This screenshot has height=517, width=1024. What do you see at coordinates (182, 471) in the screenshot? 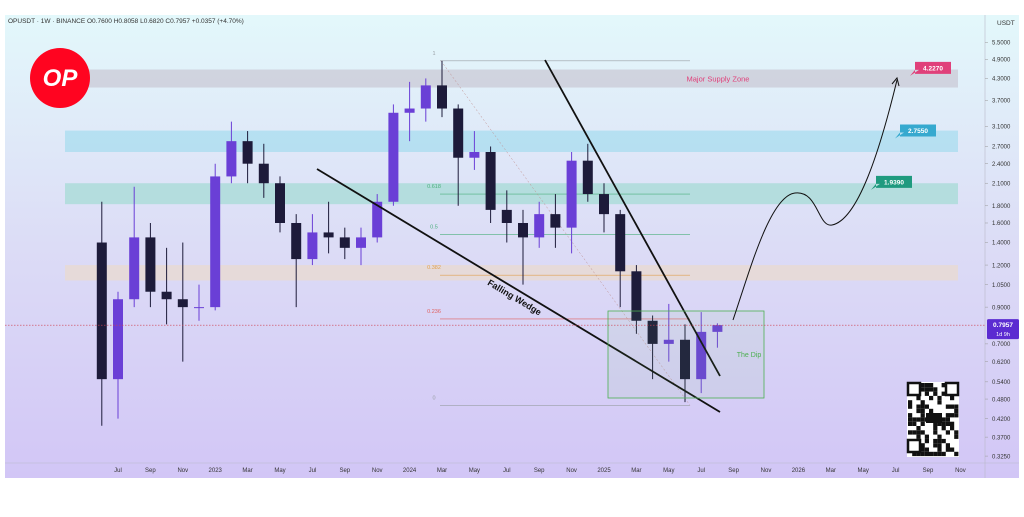
I see `x-tick-label: Nov` at bounding box center [182, 471].